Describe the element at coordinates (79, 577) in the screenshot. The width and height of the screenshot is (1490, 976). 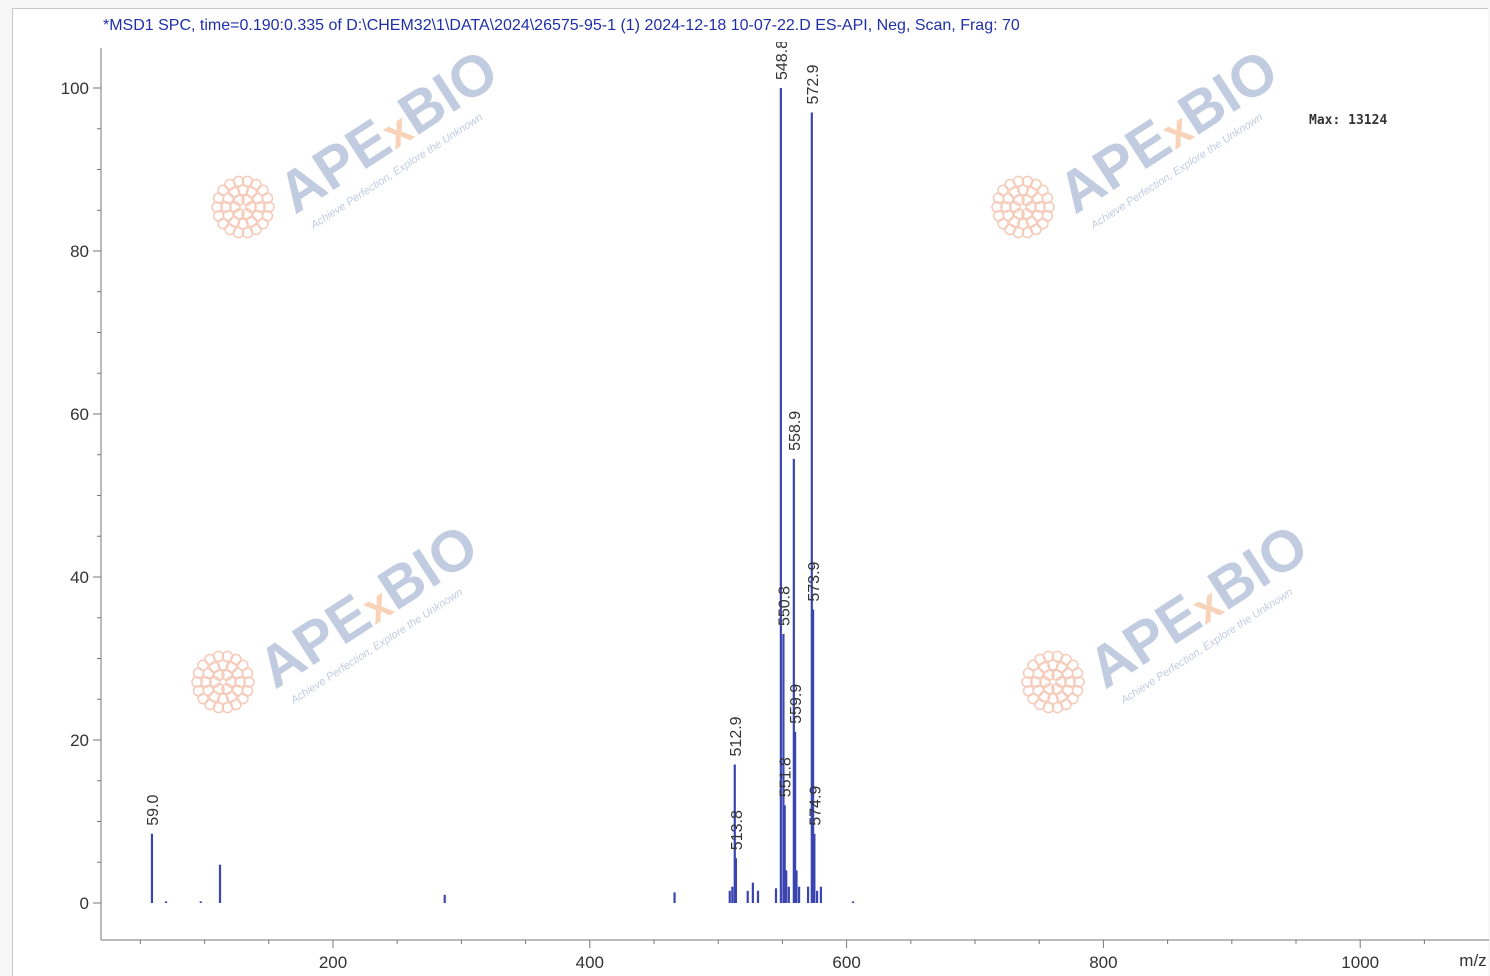
I see `y-tick-label: 40` at that location.